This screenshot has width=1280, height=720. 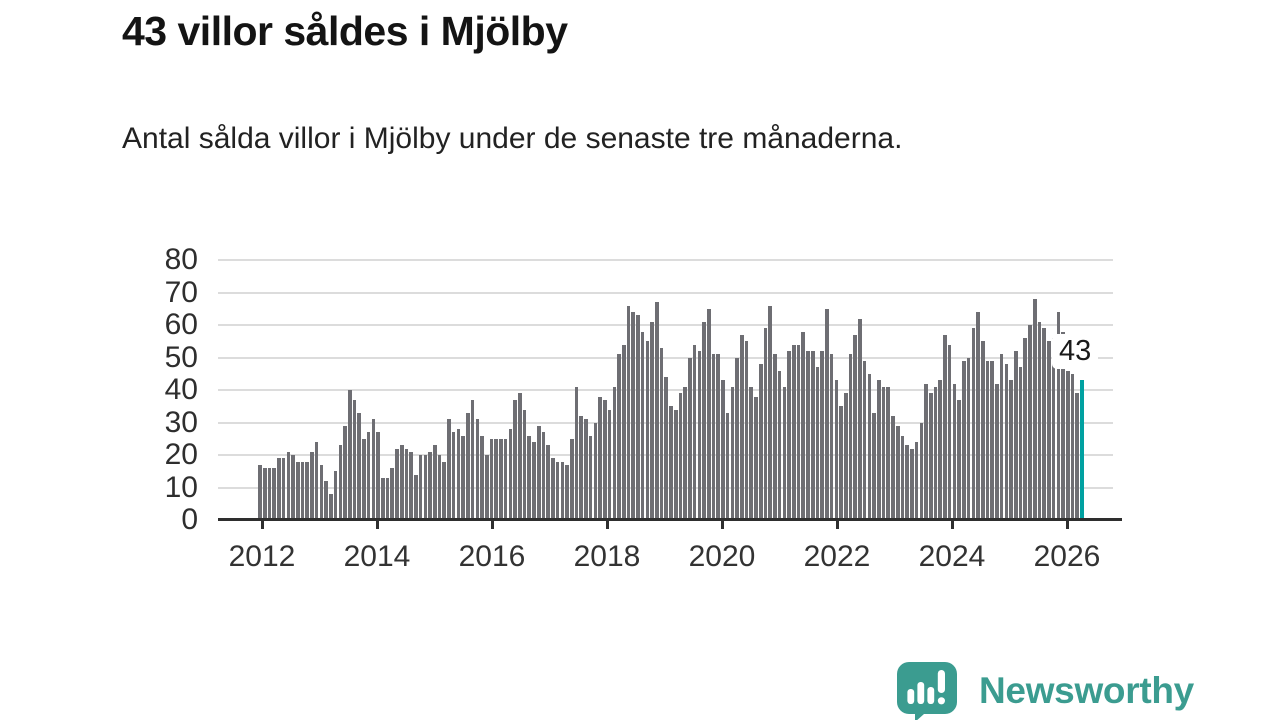 I want to click on x-tick-label: 2018, so click(x=607, y=556).